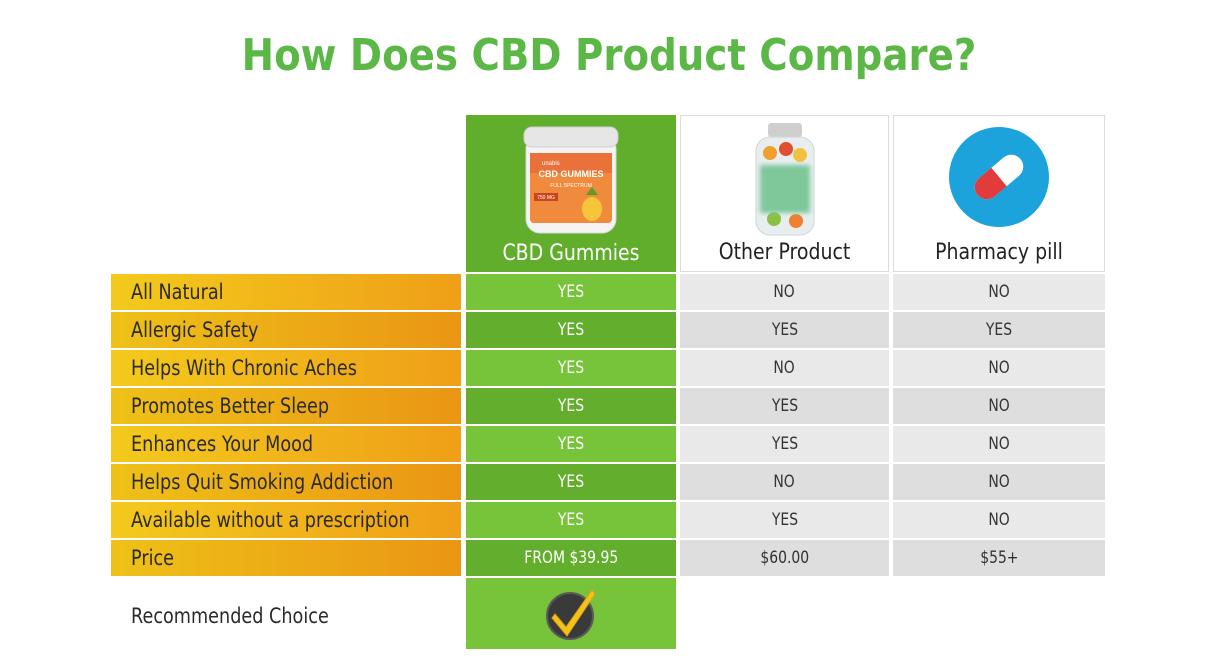 The image size is (1218, 660). I want to click on feature-label: Enhances Your Mood, so click(286, 444).